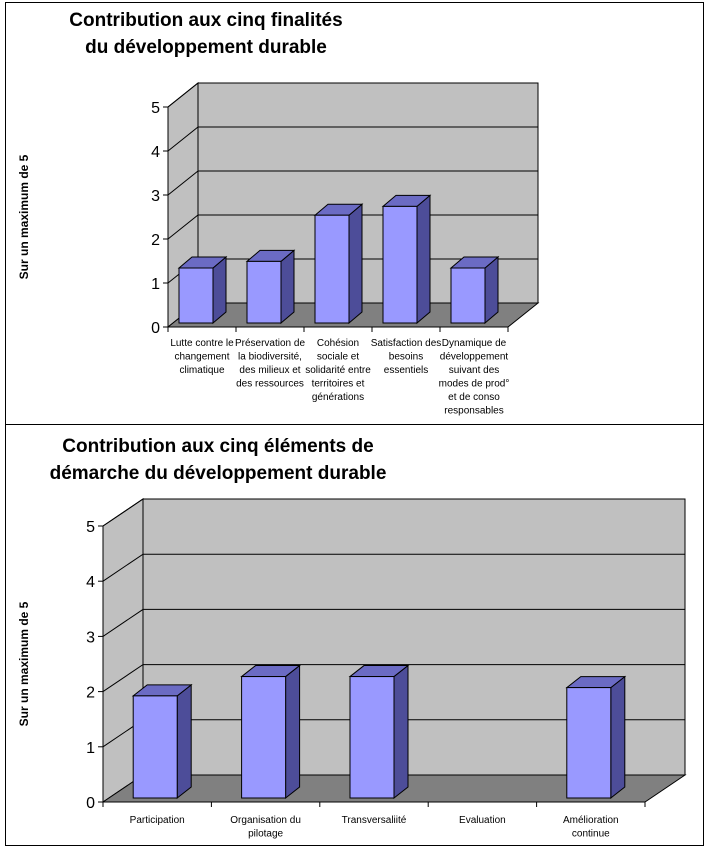  I want to click on x-tick-label: Dynamique de, so click(474, 343).